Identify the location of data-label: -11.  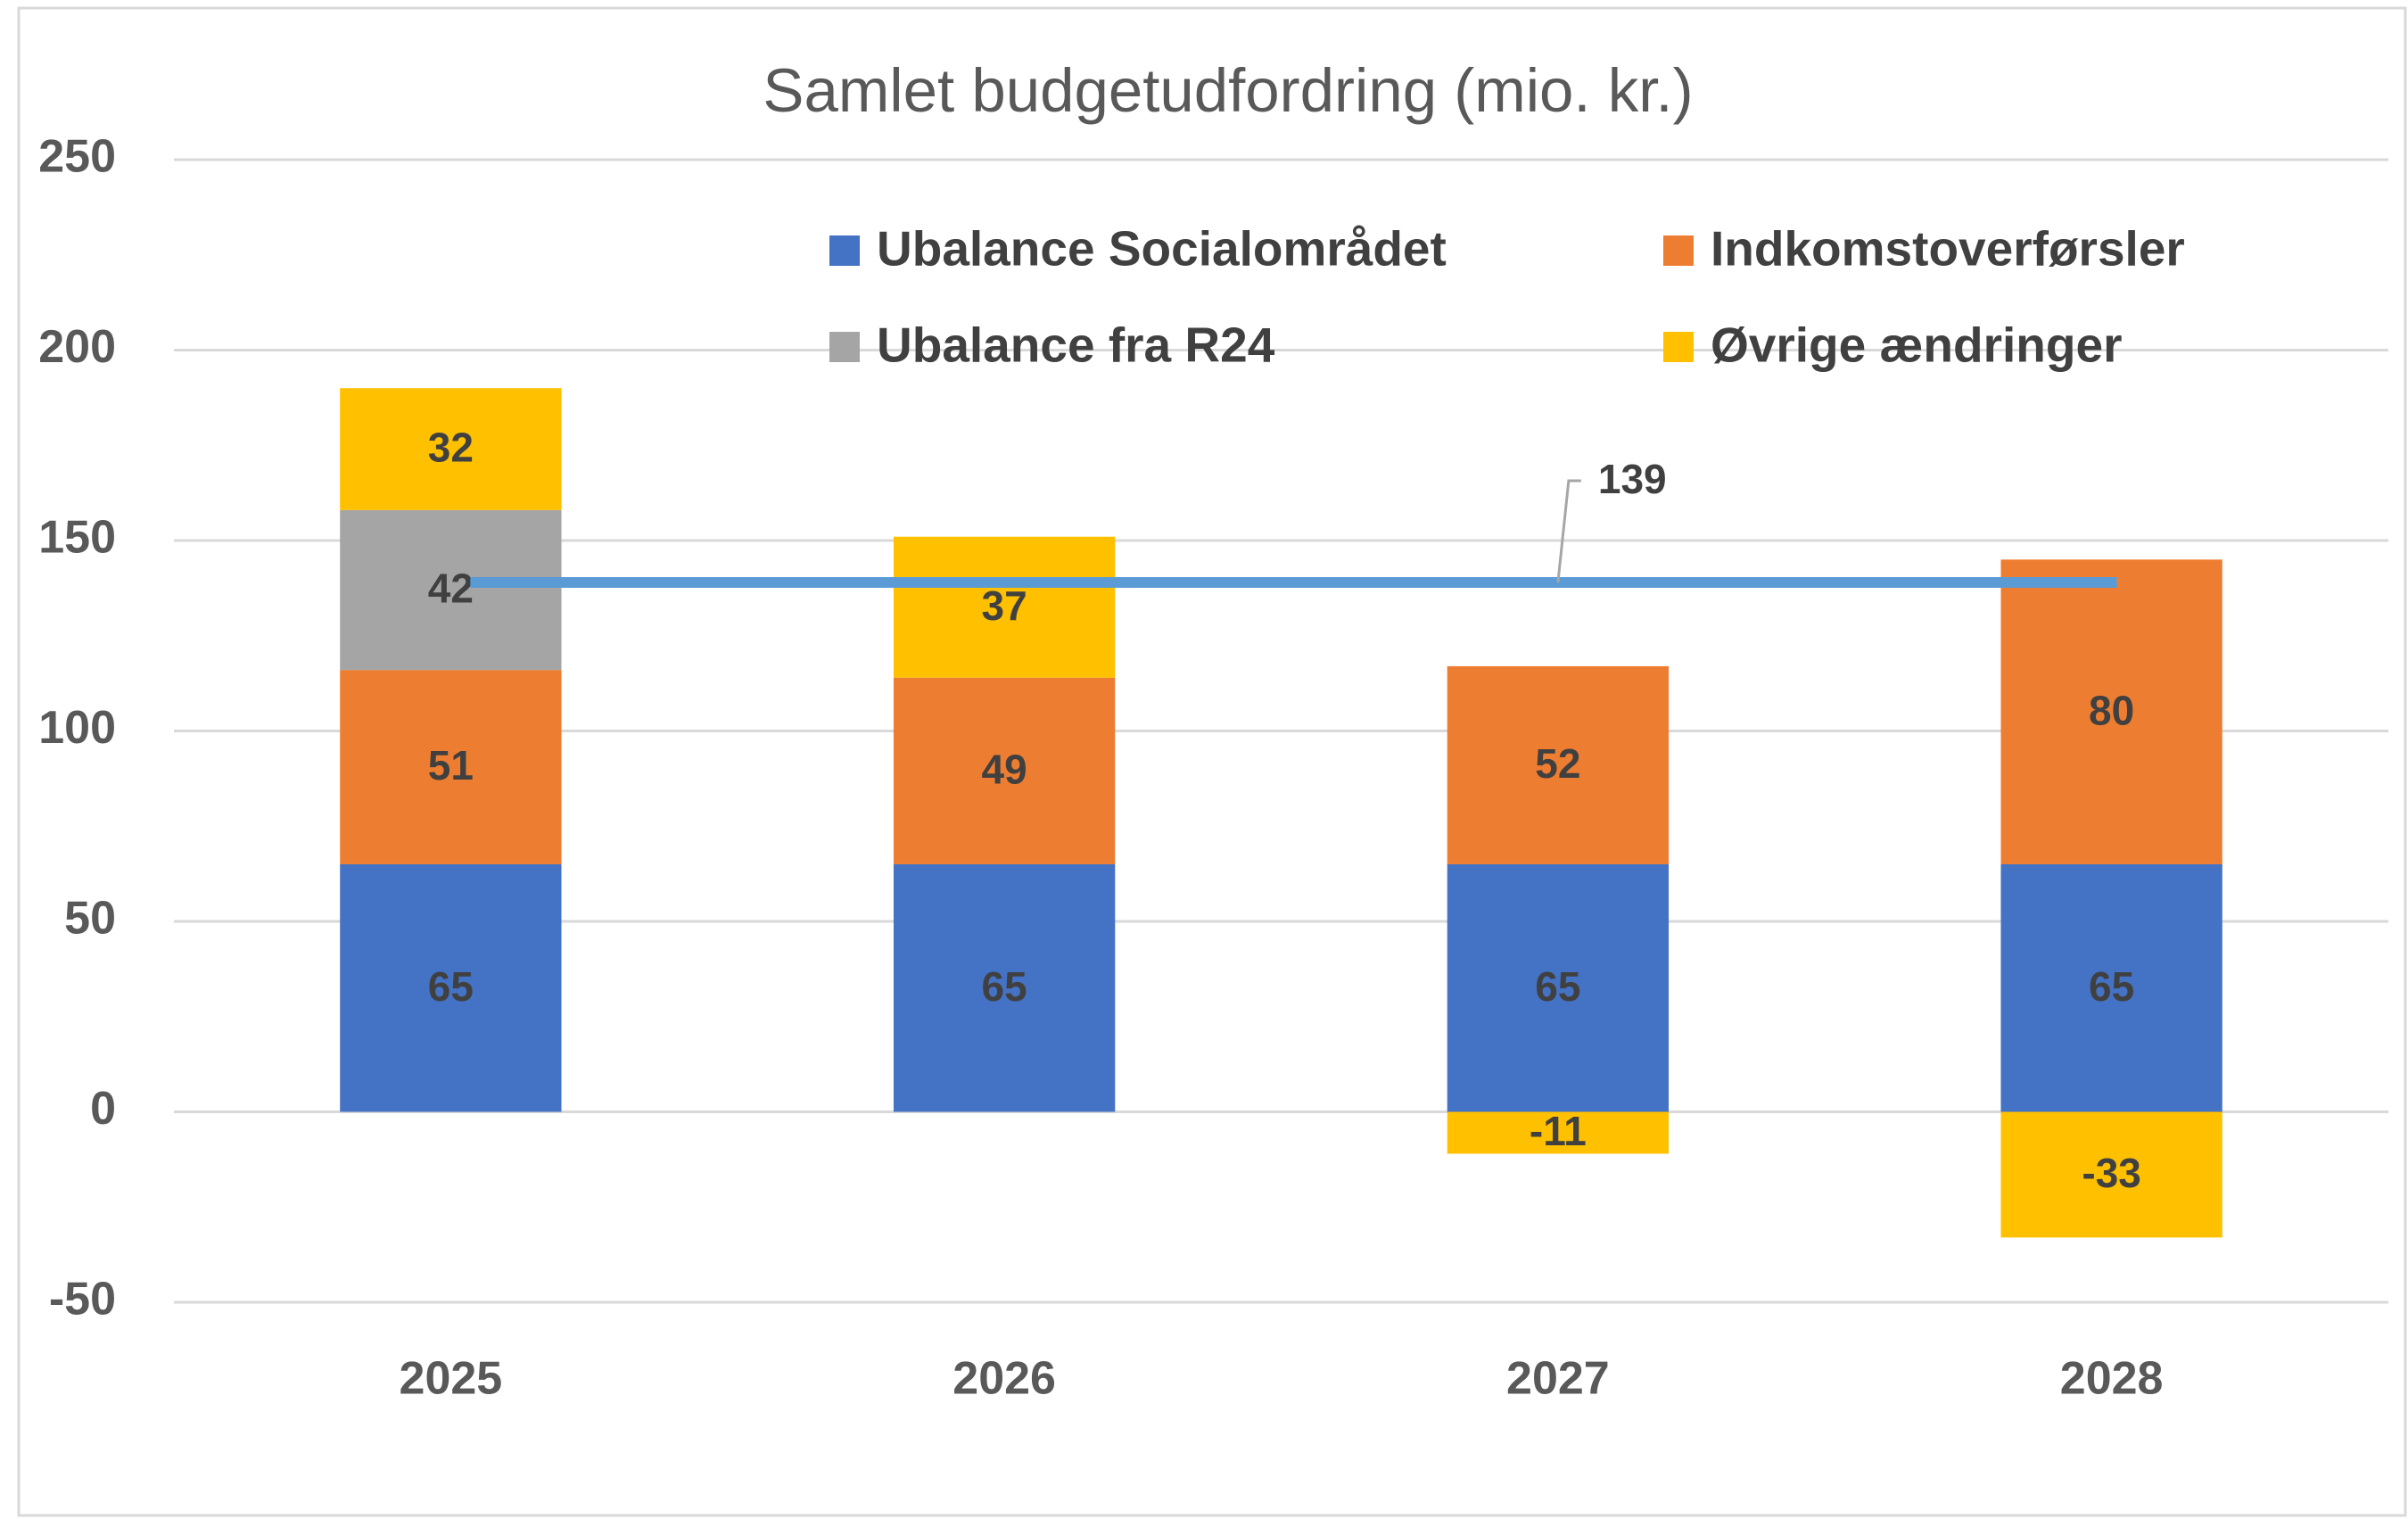
(1558, 1131).